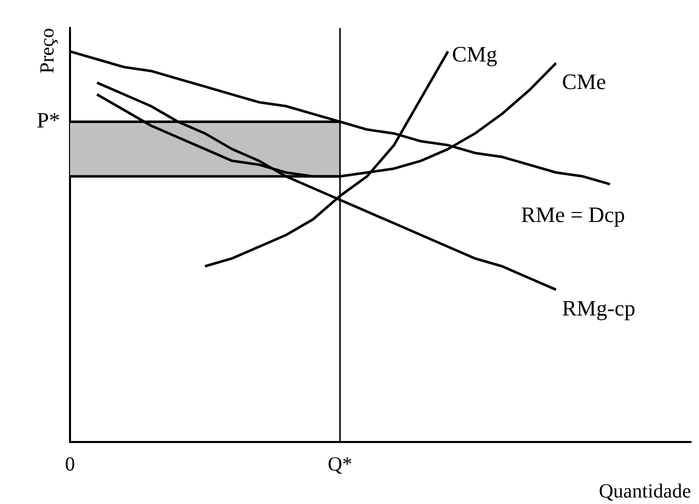 This screenshot has width=699, height=504. What do you see at coordinates (340, 464) in the screenshot?
I see `x-tick-label: Q*` at bounding box center [340, 464].